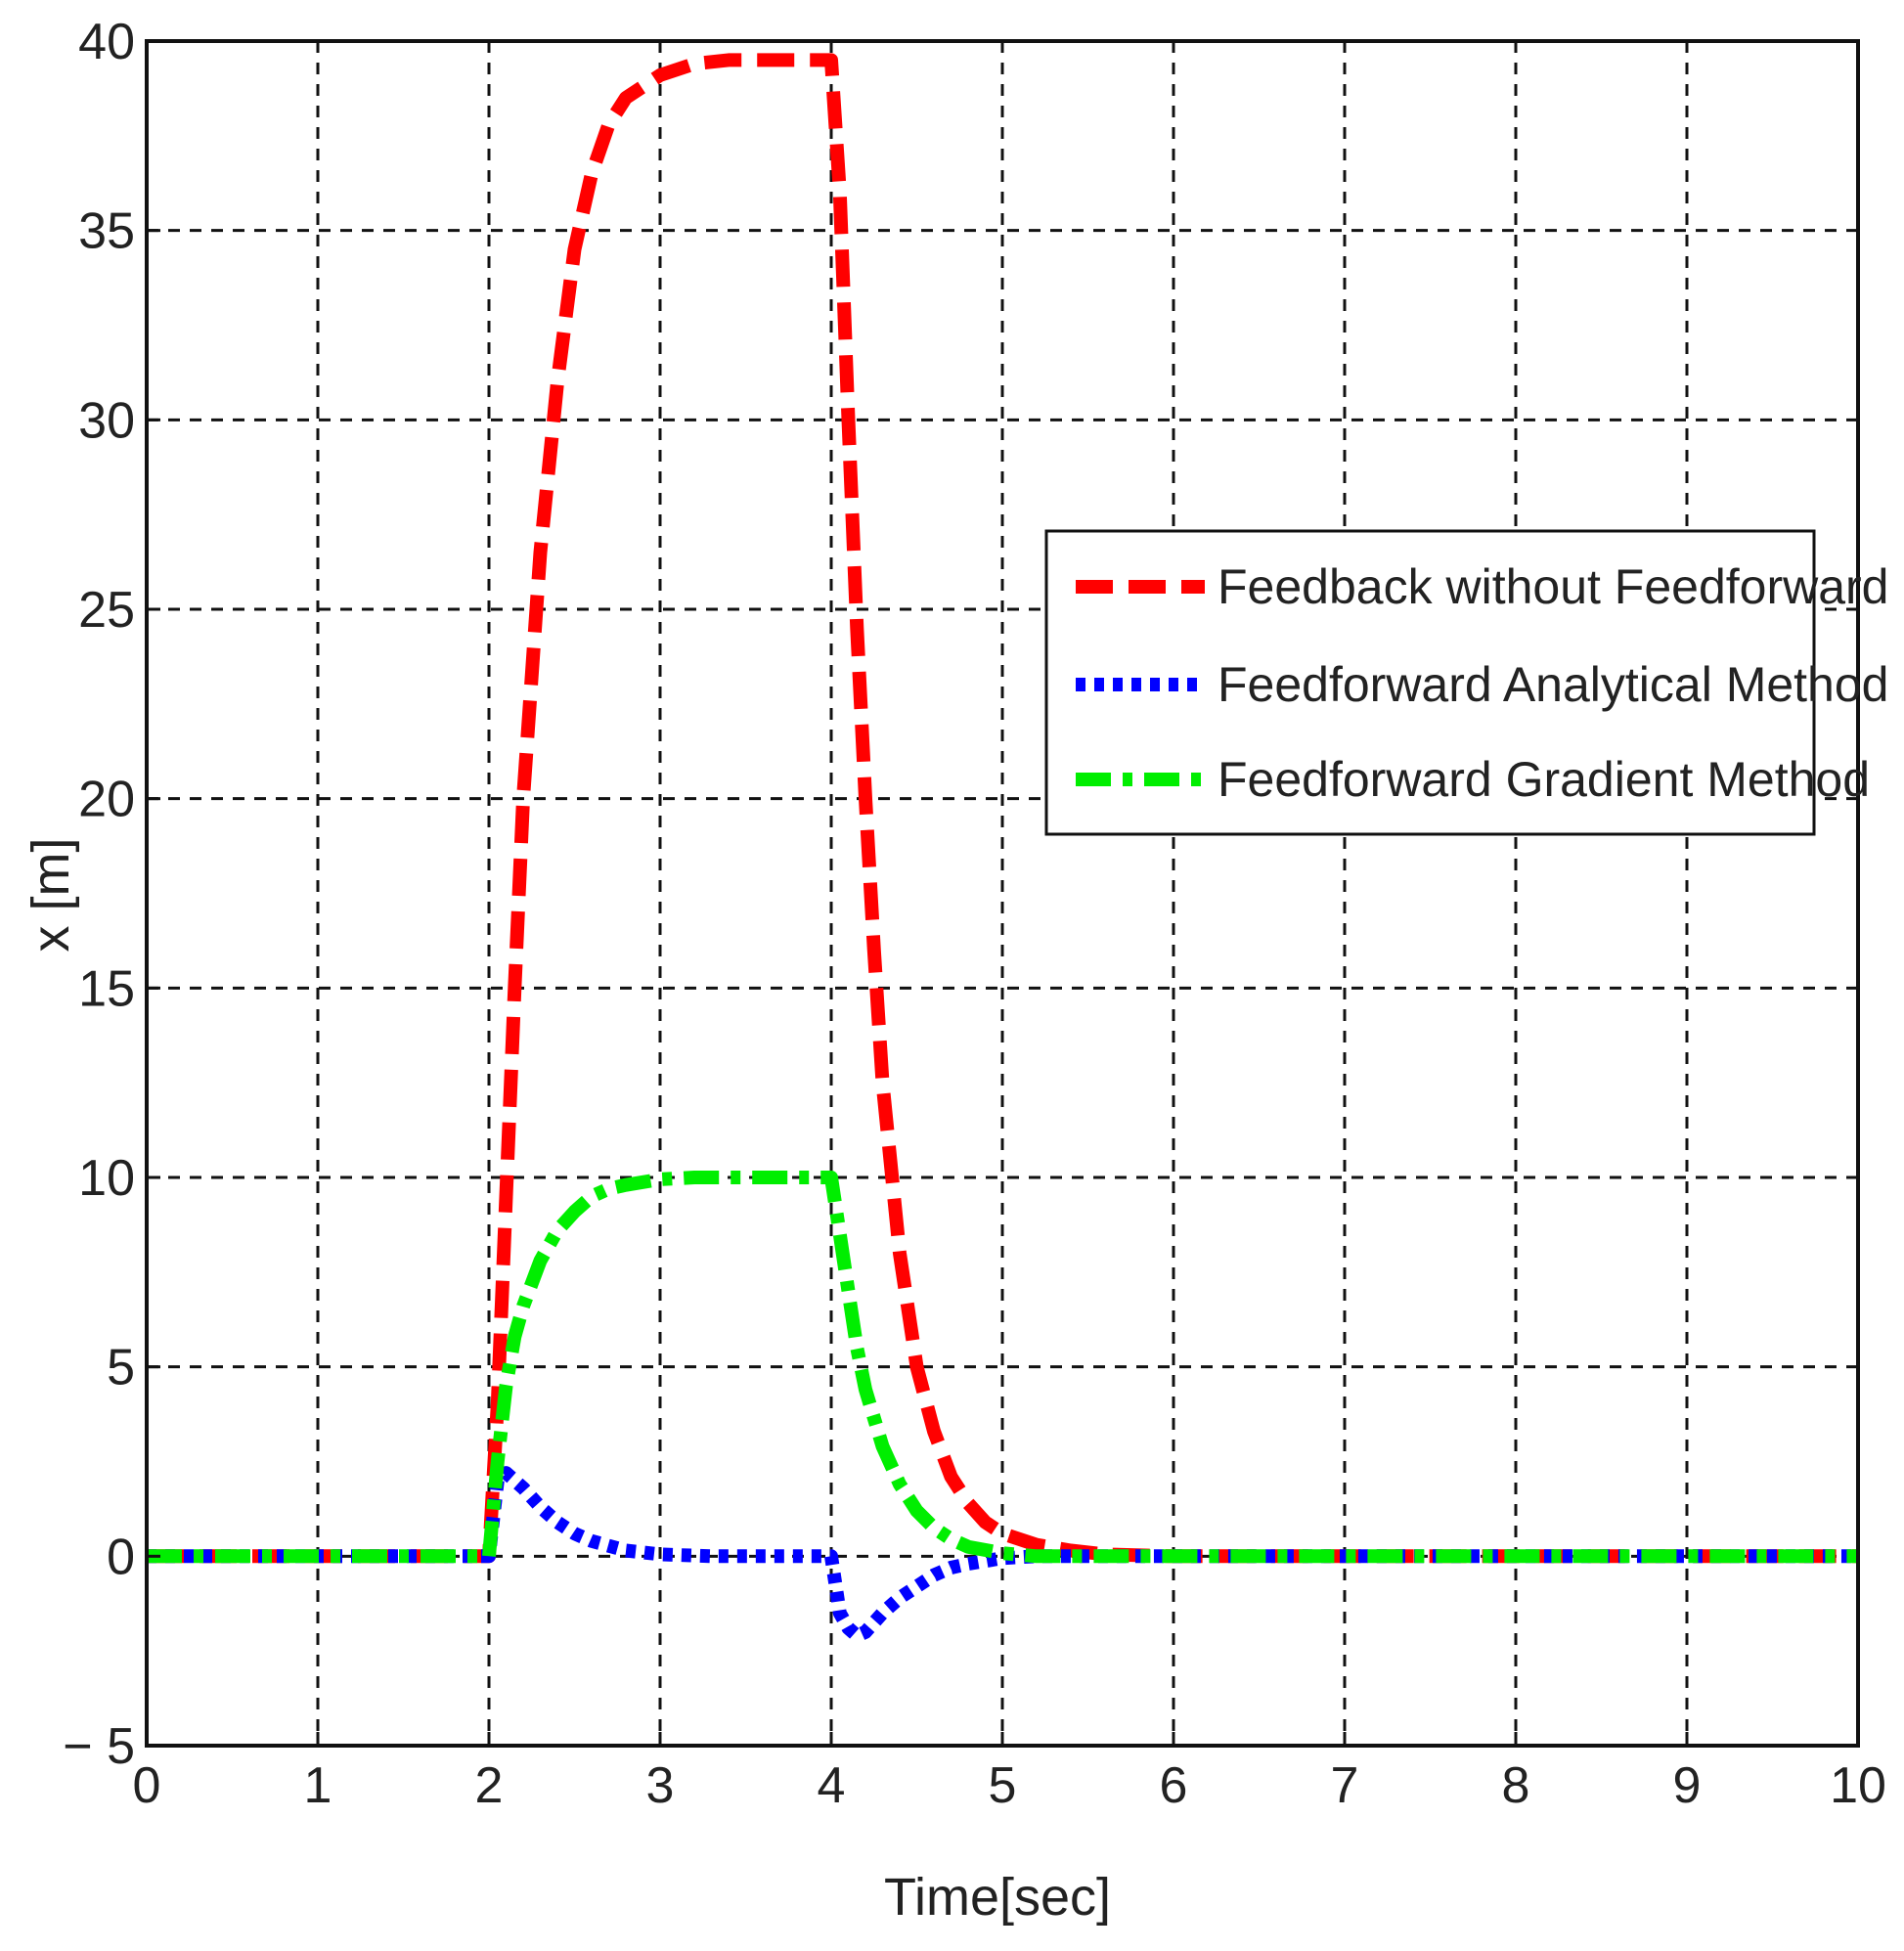 This screenshot has height=1951, width=1904. What do you see at coordinates (660, 1785) in the screenshot?
I see `x-tick-label: 3` at bounding box center [660, 1785].